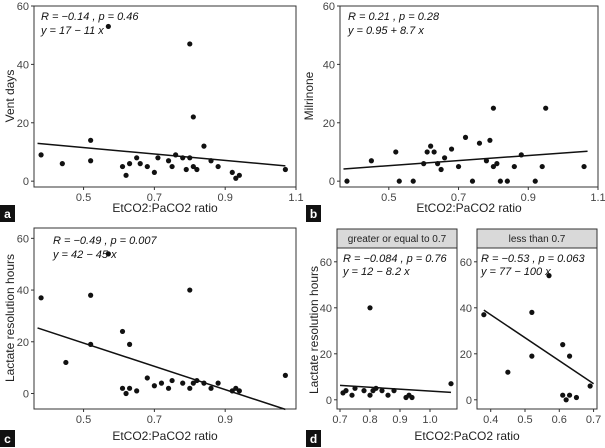  I want to click on y-tick-label-d2-1: 20, so click(466, 355).